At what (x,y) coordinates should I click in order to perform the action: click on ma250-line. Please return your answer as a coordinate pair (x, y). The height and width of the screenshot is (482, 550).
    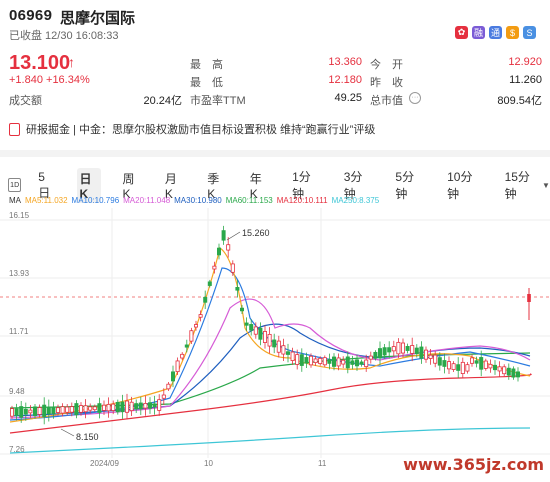
    Looking at the image, I should click on (270, 440).